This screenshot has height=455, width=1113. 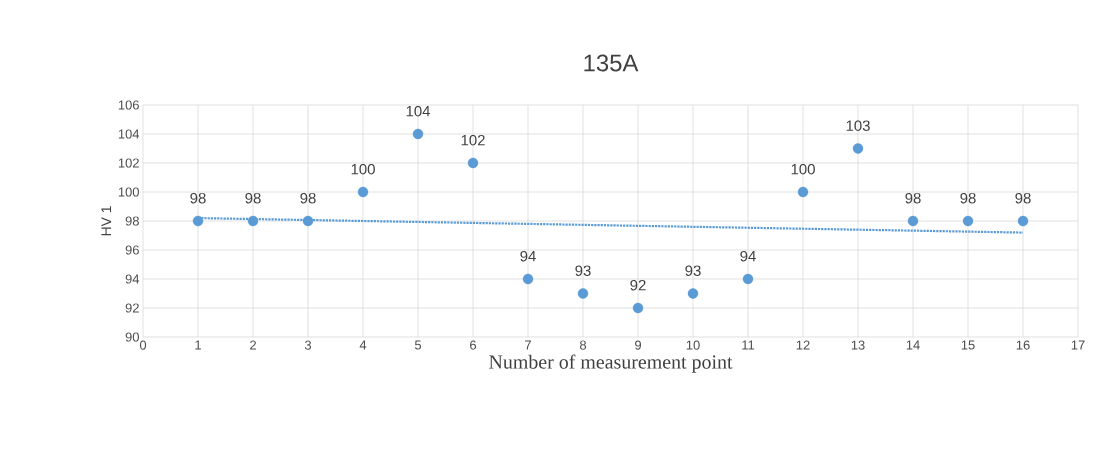 I want to click on x-tick-label: 12, so click(x=803, y=345).